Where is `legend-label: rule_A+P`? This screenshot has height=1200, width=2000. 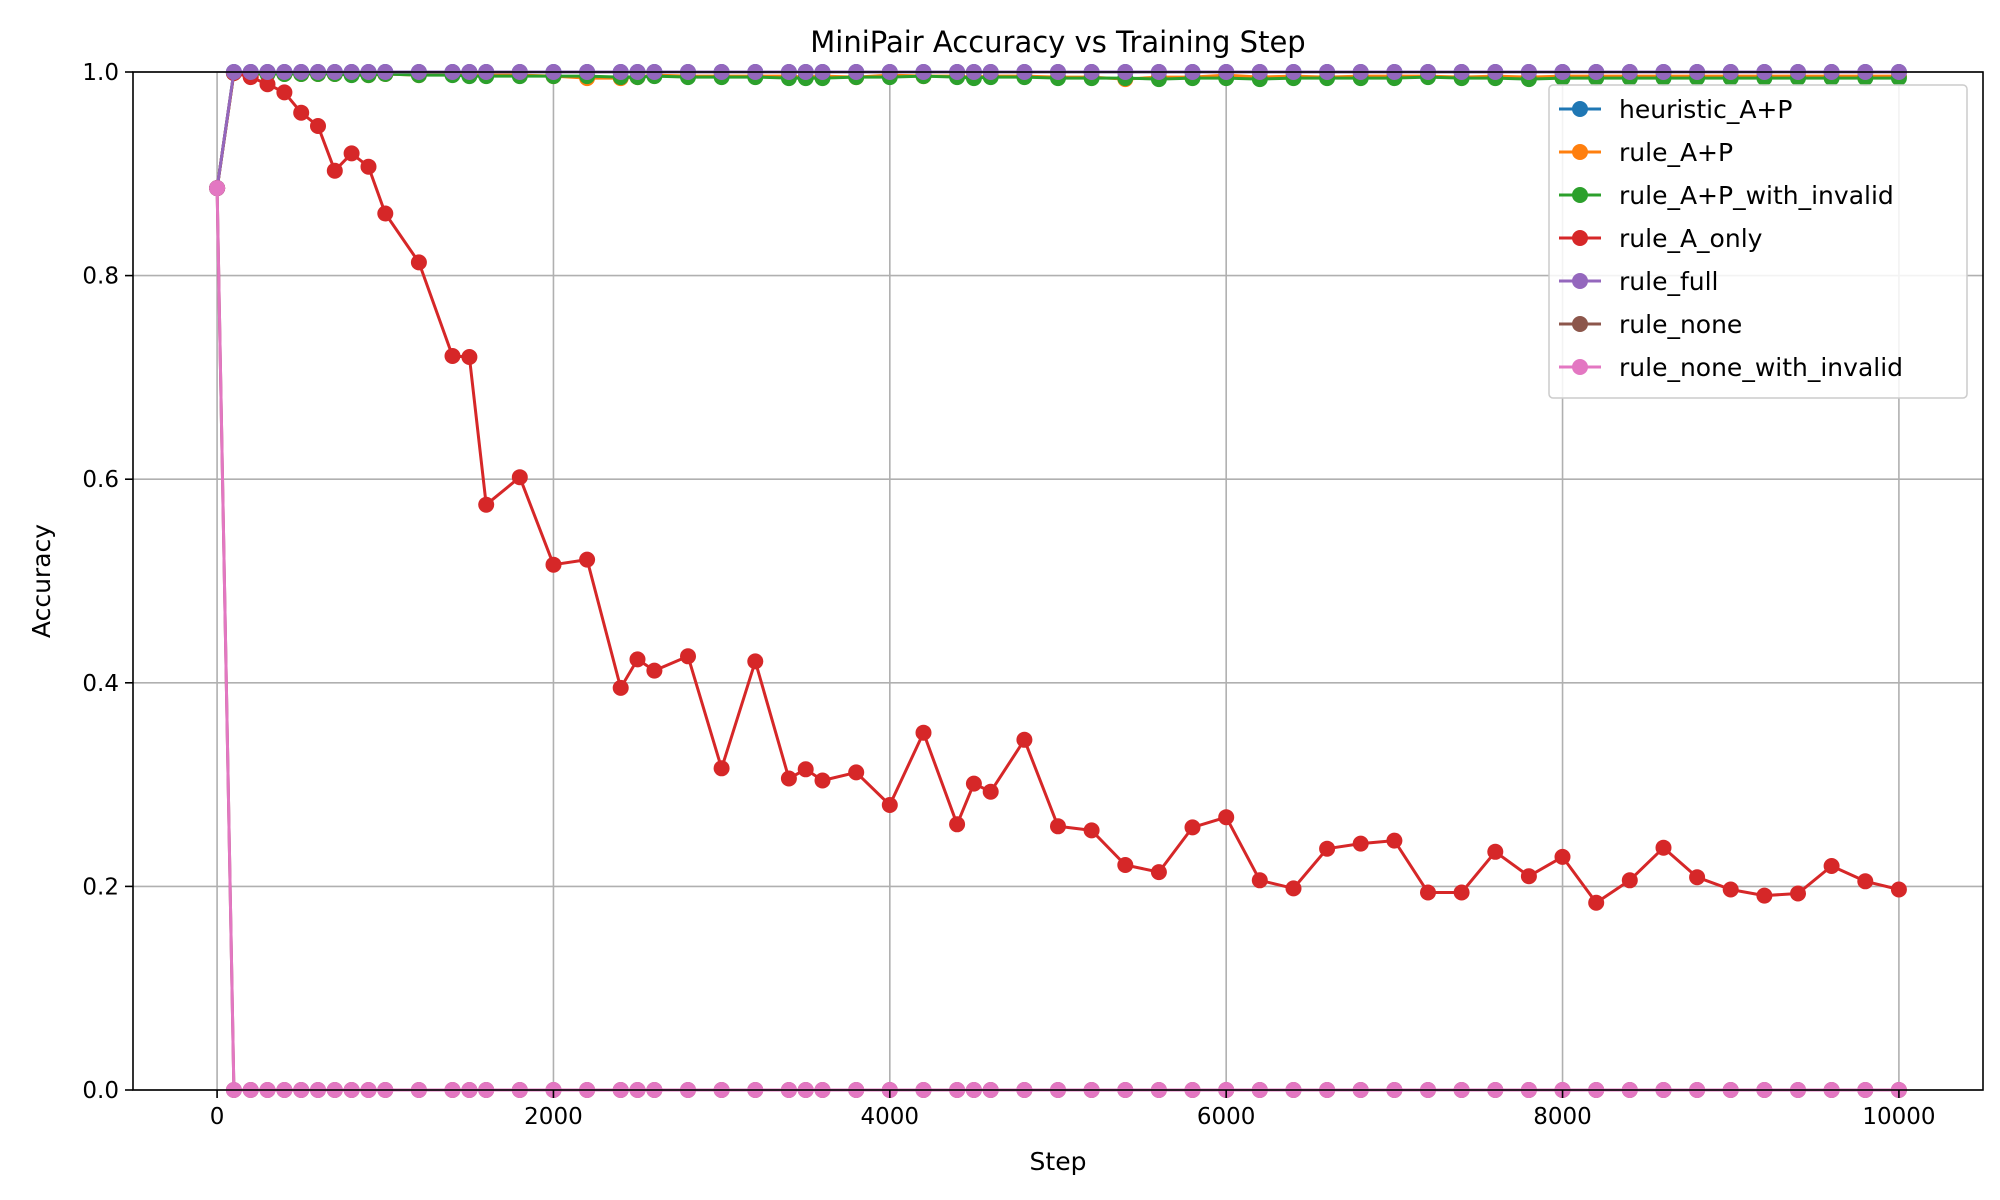 legend-label: rule_A+P is located at coordinates (1676, 152).